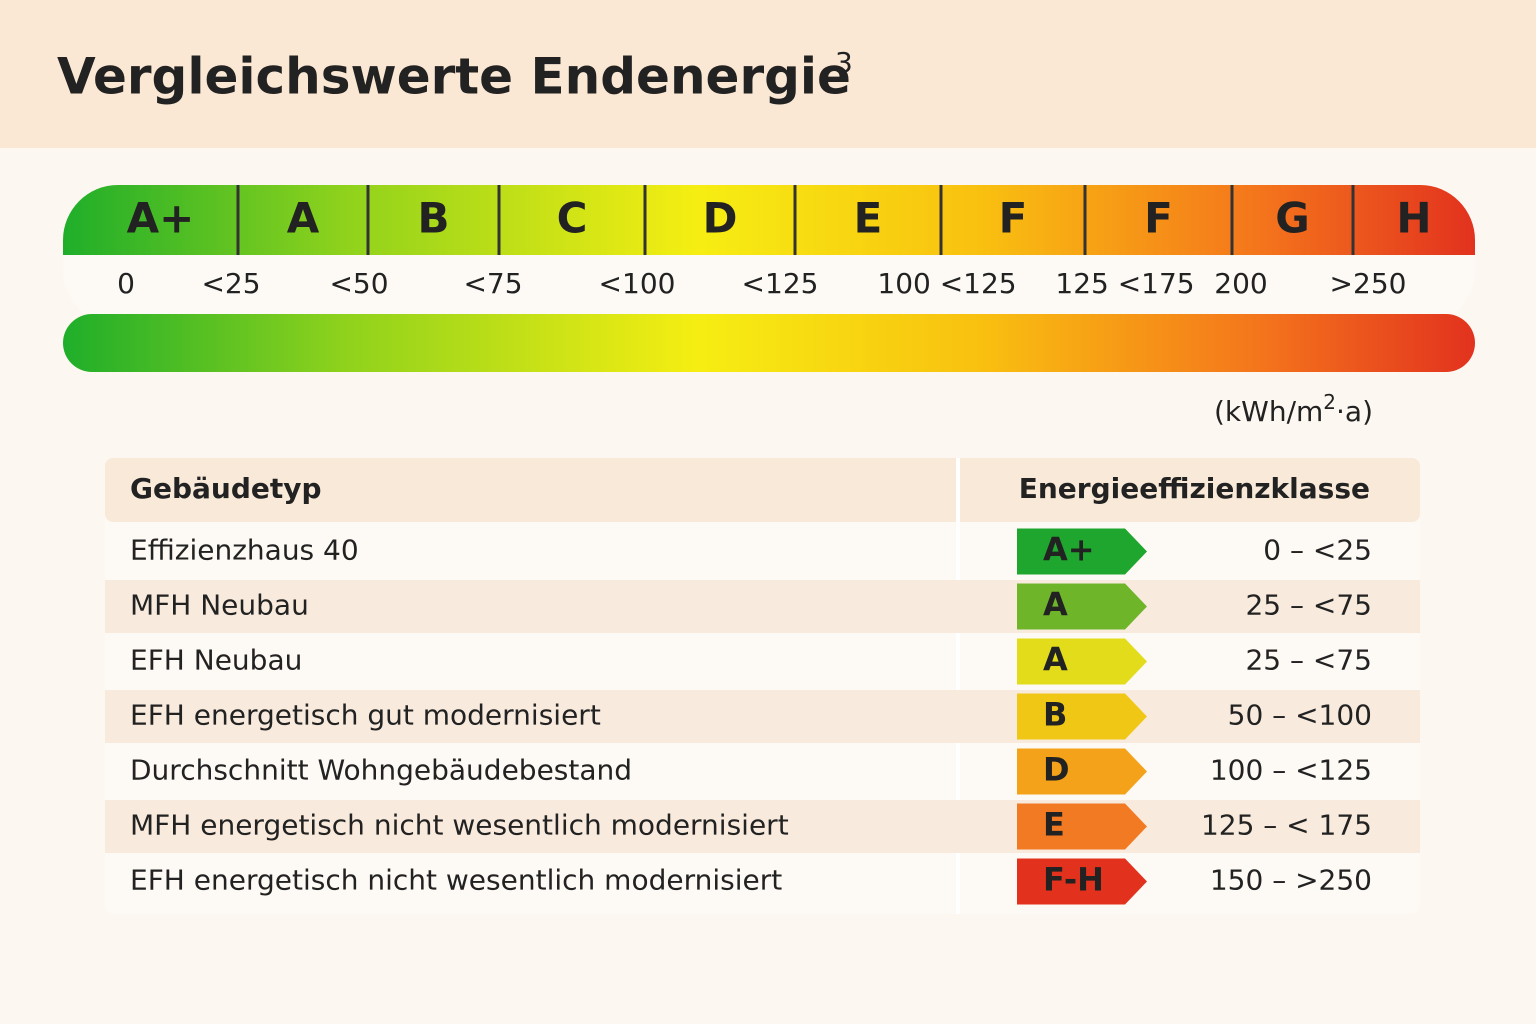 This screenshot has height=1024, width=1536. I want to click on scale-label: >250, so click(1368, 283).